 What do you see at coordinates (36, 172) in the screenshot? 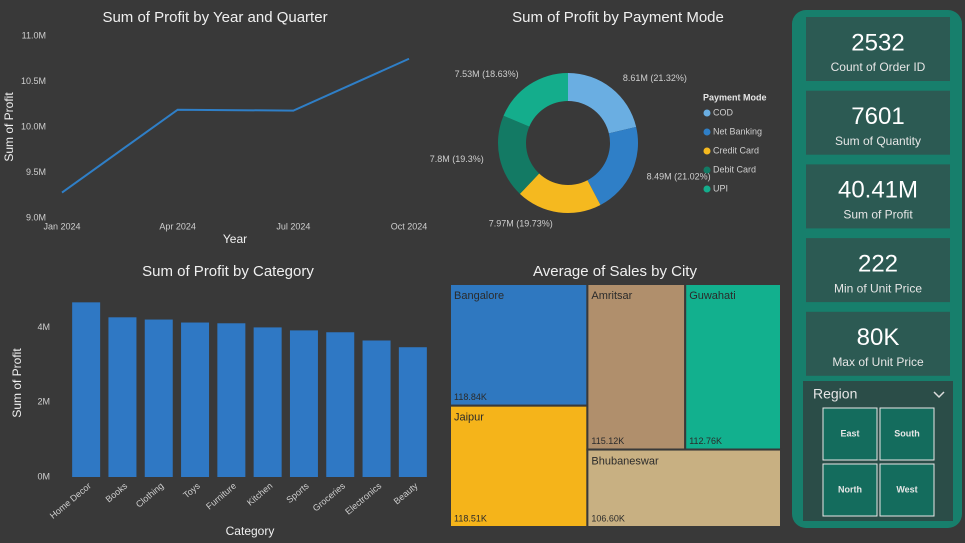
I see `y-tick-label: 9.5M` at bounding box center [36, 172].